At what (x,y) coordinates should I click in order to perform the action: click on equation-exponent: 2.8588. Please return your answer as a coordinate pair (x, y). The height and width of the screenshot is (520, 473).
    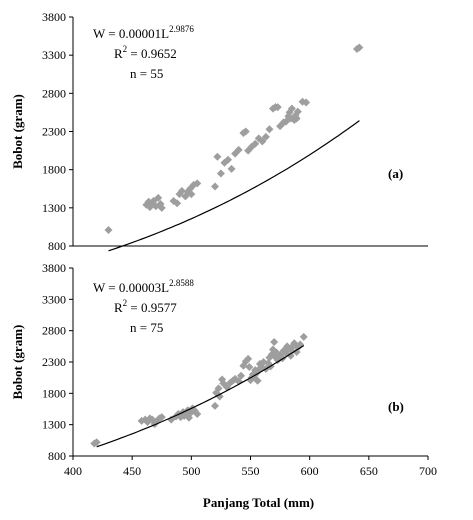
    Looking at the image, I should click on (181, 283).